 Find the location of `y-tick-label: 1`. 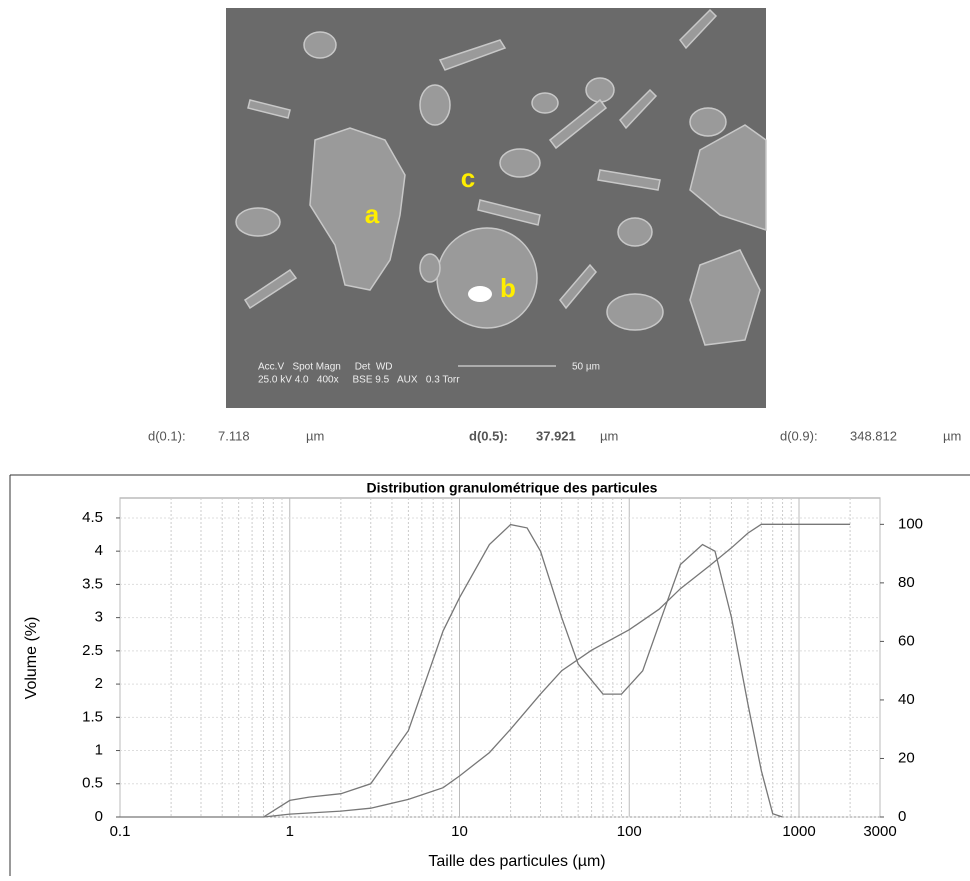

y-tick-label: 1 is located at coordinates (99, 750).